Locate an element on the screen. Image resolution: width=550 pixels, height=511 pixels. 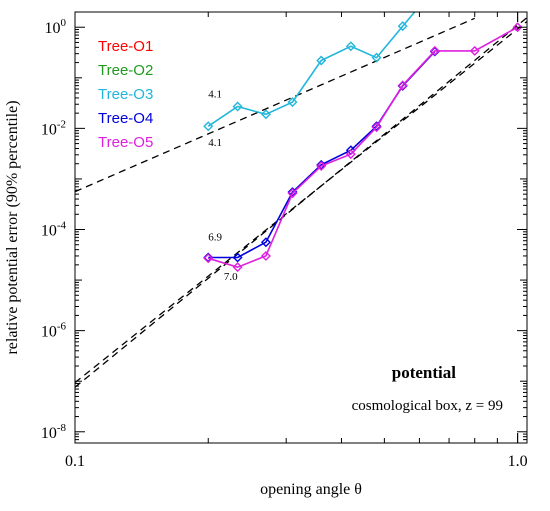
y-tick-exponent: -2 is located at coordinates (61, 124).